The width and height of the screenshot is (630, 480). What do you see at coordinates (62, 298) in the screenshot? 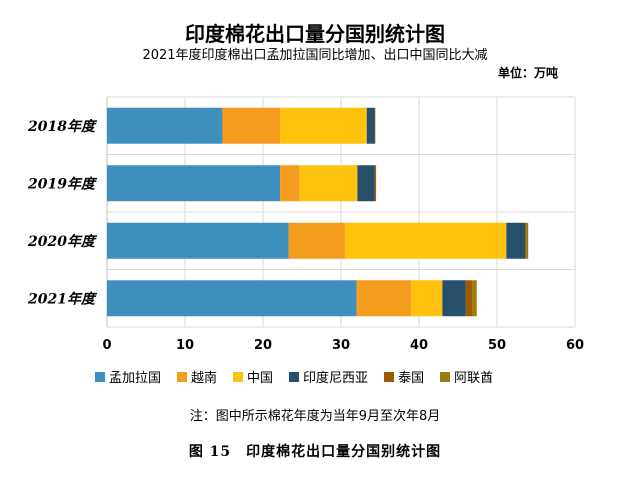
I see `category-label: 2021年度` at bounding box center [62, 298].